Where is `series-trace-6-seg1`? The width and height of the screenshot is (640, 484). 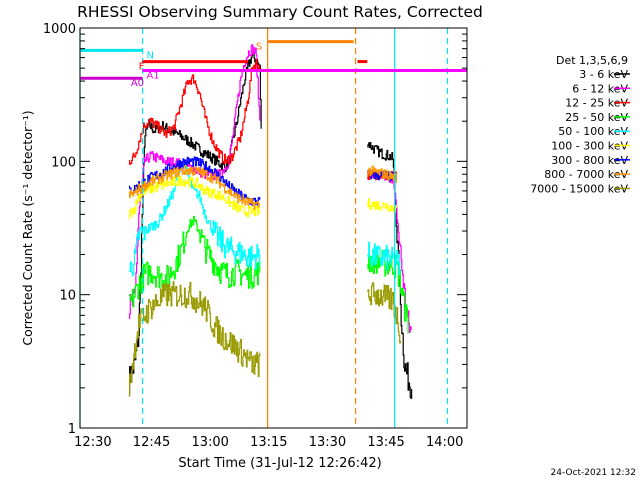 series-trace-6-seg1 is located at coordinates (194, 197).